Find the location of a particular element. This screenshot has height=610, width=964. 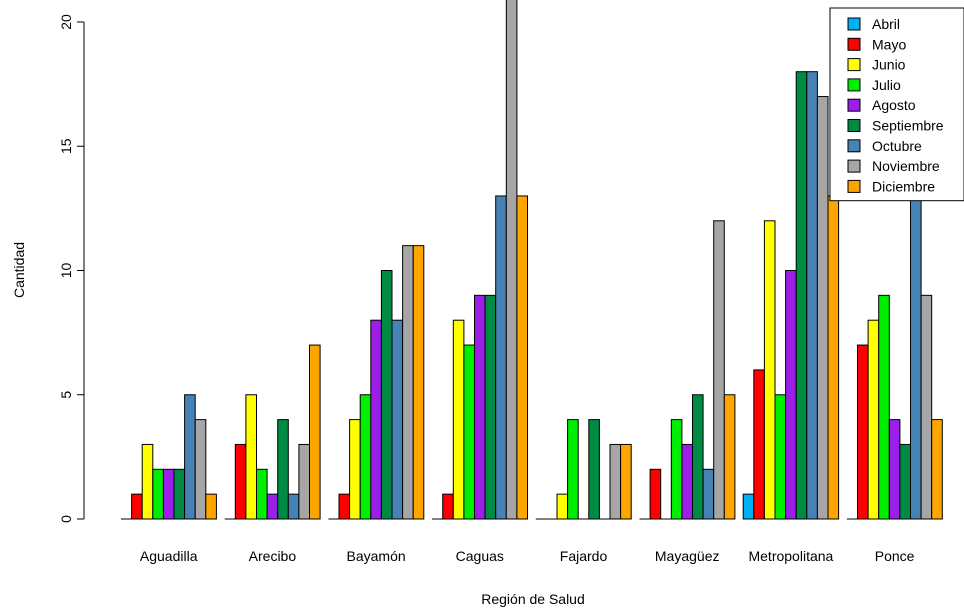

y-axis: 0 5 10 15 20 is located at coordinates (71, 268).